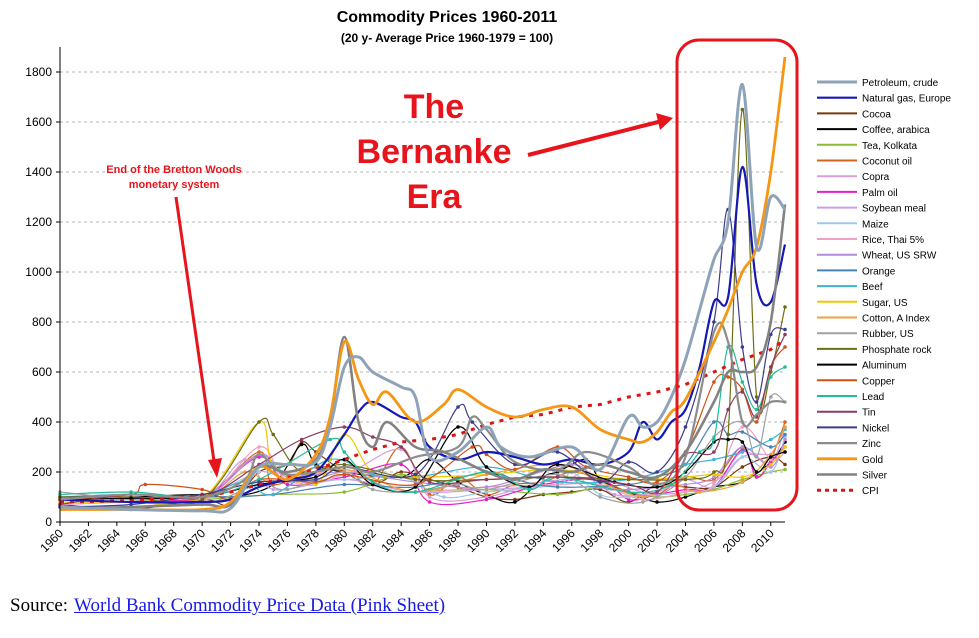  Describe the element at coordinates (906, 99) in the screenshot. I see `legend-label-natural-gas-europe: Natural gas, Europe` at that location.